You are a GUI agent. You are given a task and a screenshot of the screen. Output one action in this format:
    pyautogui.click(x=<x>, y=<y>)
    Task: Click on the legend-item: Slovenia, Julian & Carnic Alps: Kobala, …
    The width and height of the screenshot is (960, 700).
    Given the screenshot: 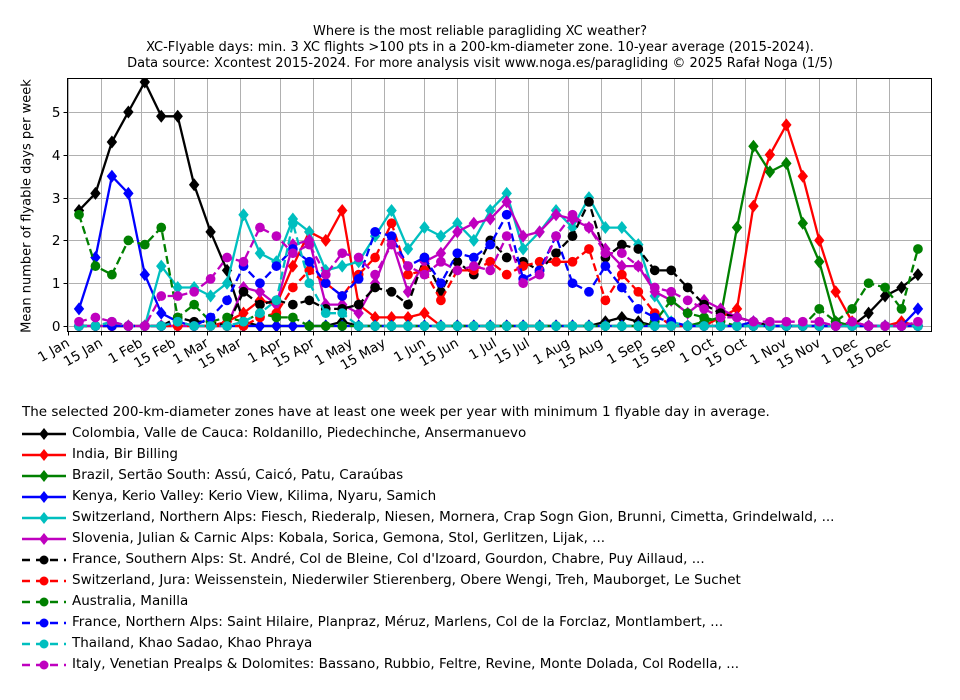 What is the action you would take?
    pyautogui.click(x=428, y=538)
    